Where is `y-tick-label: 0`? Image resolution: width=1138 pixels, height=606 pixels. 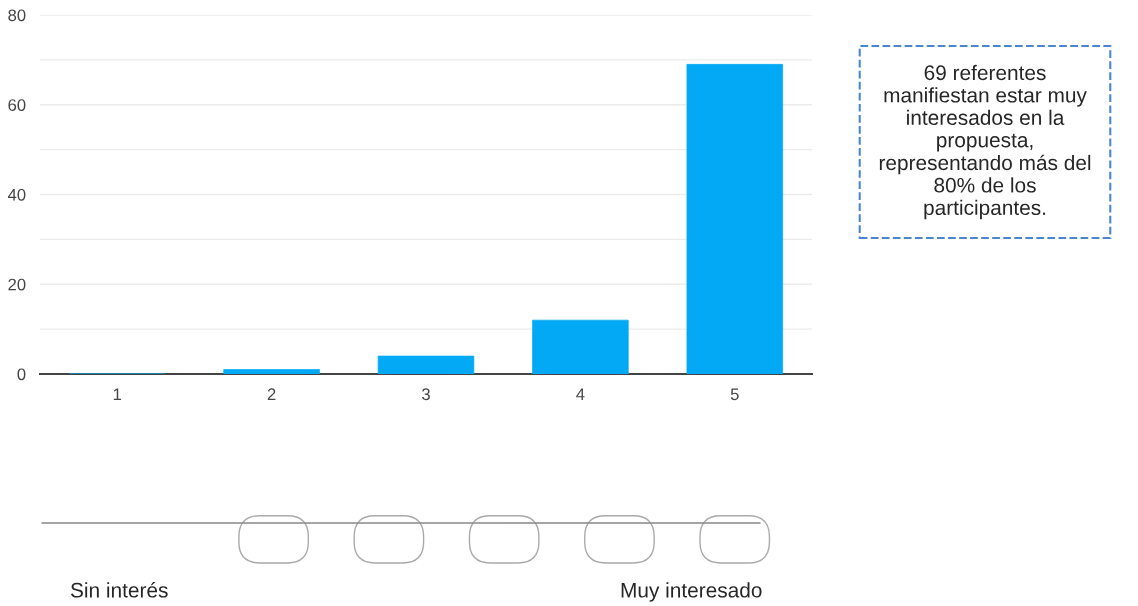
y-tick-label: 0 is located at coordinates (21, 374).